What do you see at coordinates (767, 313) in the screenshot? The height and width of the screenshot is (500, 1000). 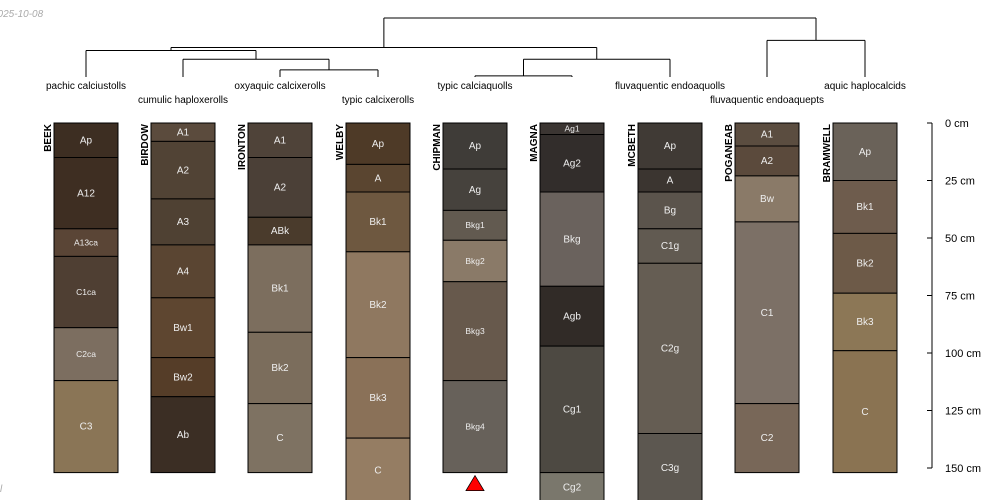 I see `horizon-poganeab-c1` at bounding box center [767, 313].